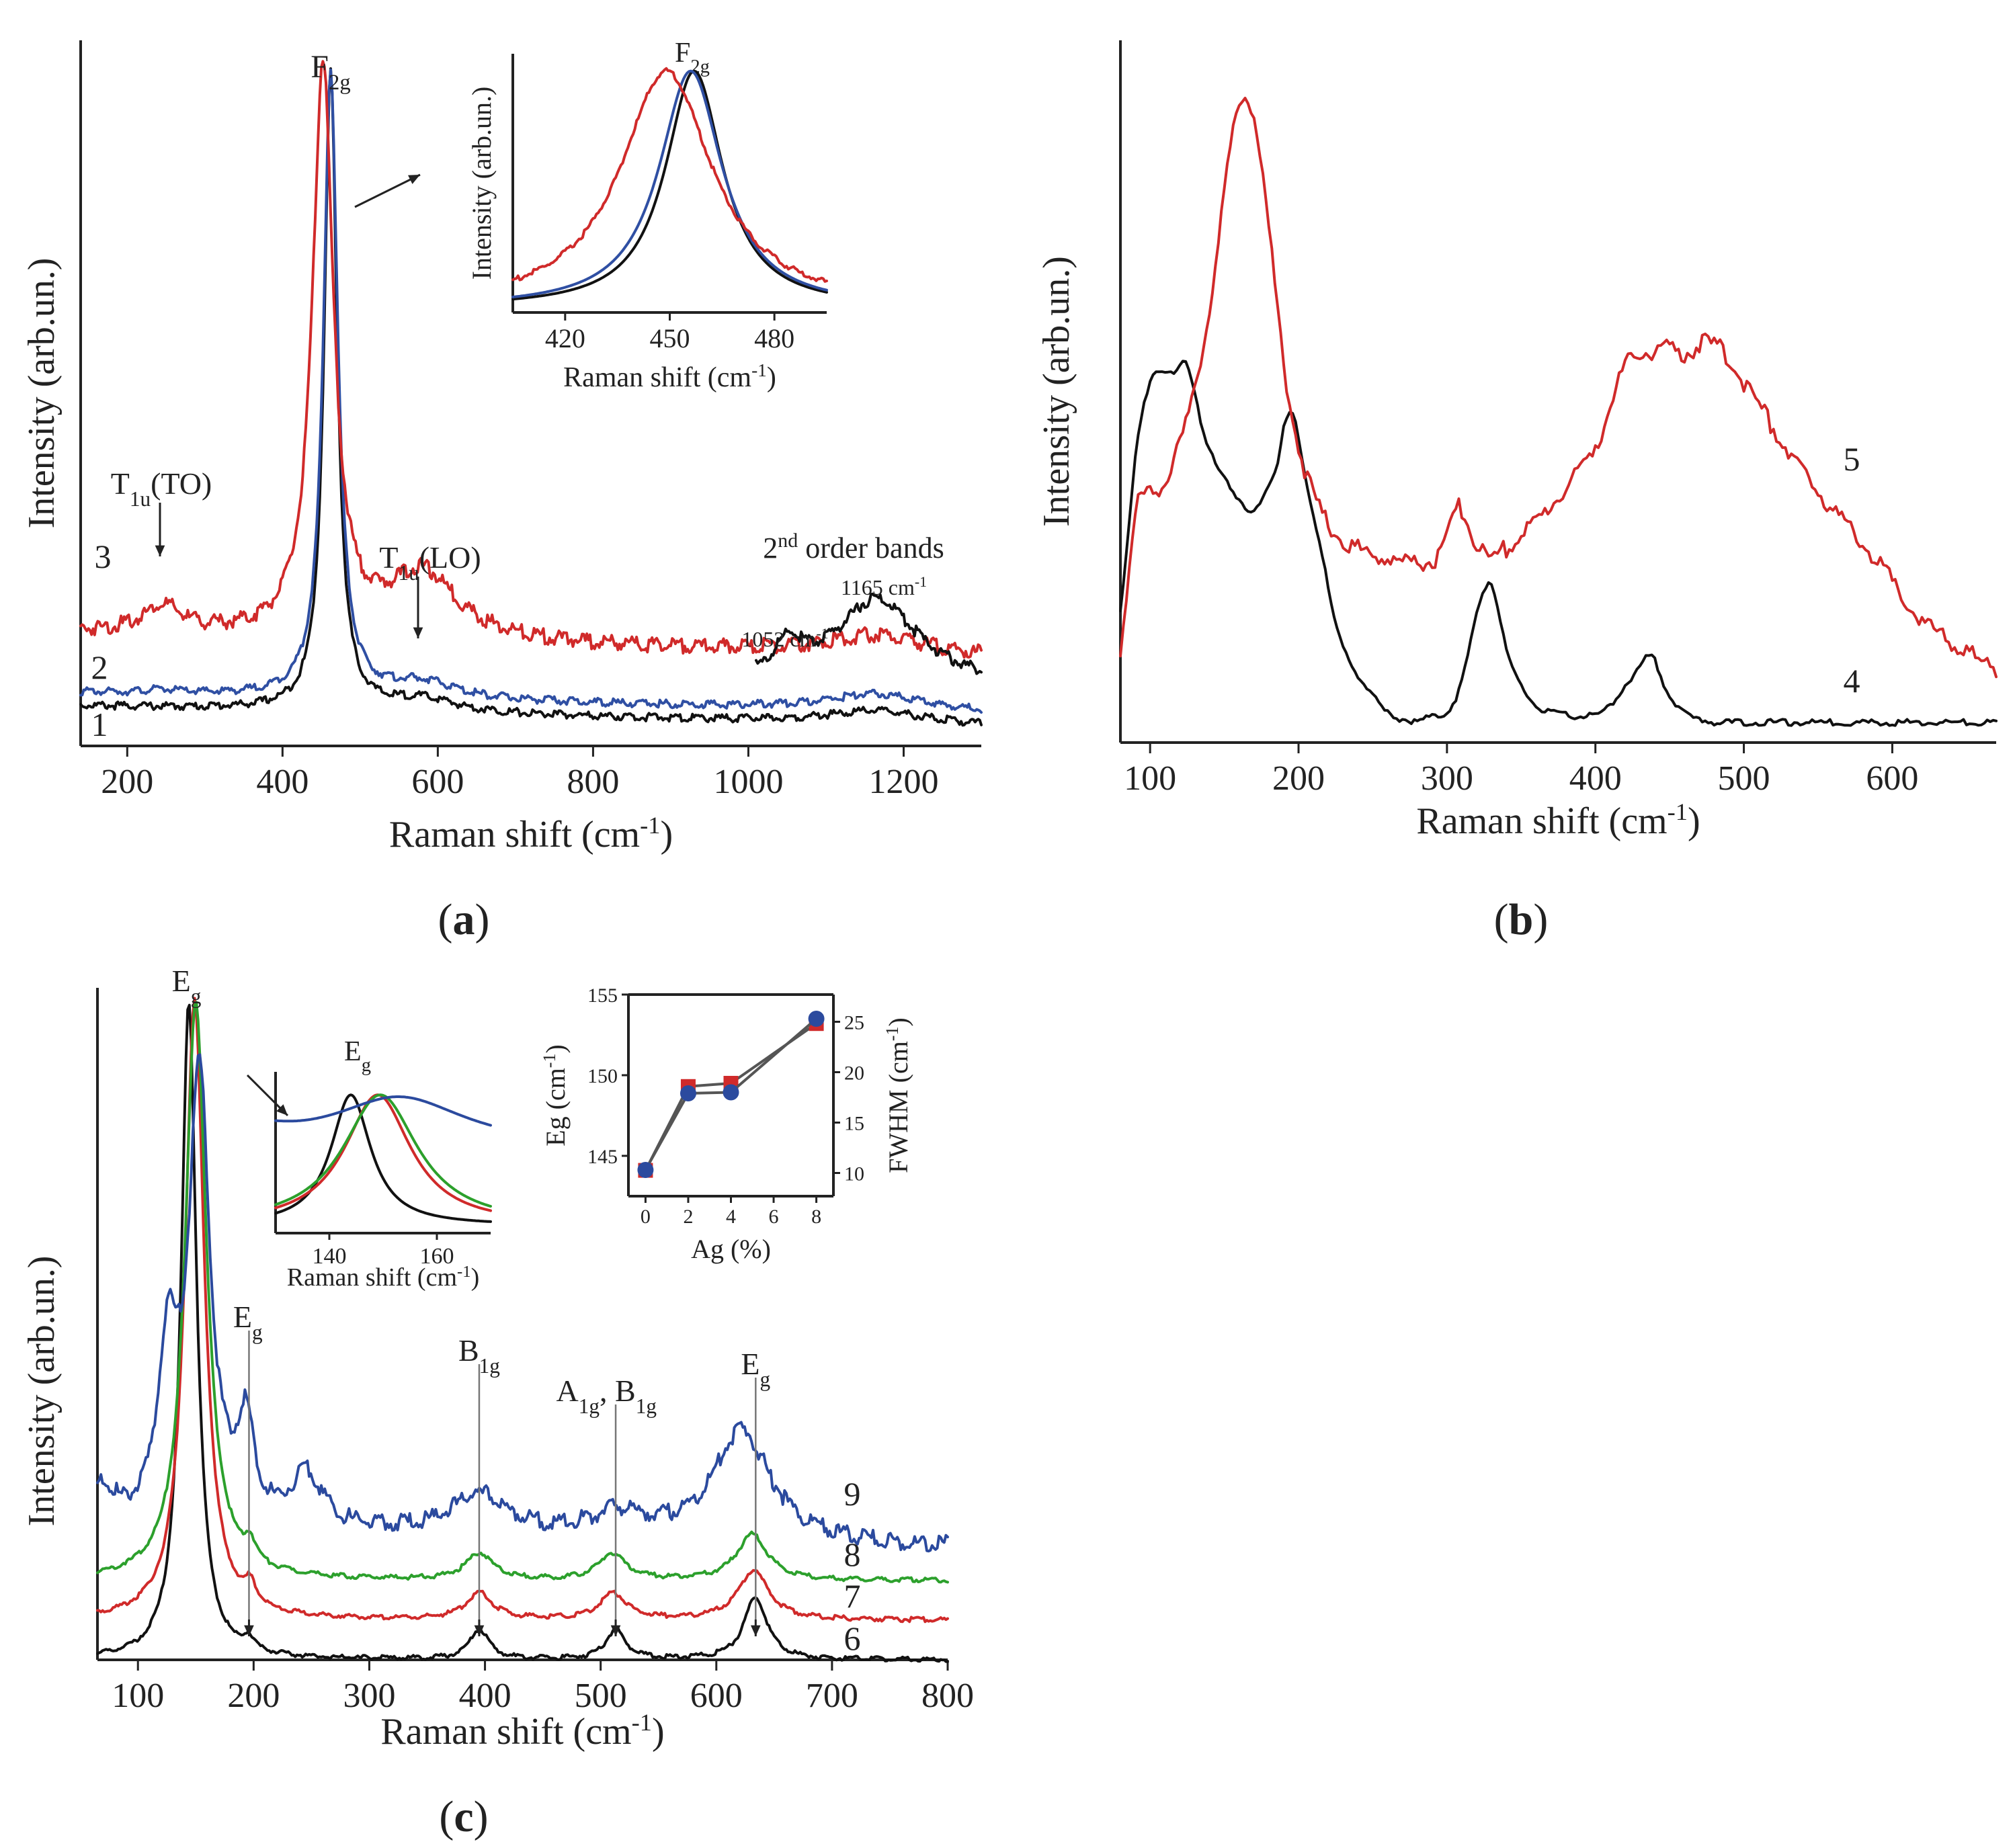  Describe the element at coordinates (593, 782) in the screenshot. I see `panel-a-x-tick-label: 800` at that location.